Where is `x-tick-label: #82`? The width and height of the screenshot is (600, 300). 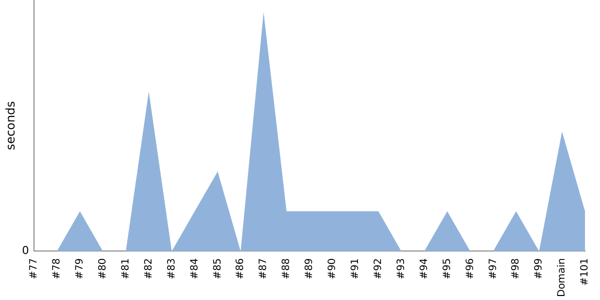 x-tick-label: #82 is located at coordinates (148, 269).